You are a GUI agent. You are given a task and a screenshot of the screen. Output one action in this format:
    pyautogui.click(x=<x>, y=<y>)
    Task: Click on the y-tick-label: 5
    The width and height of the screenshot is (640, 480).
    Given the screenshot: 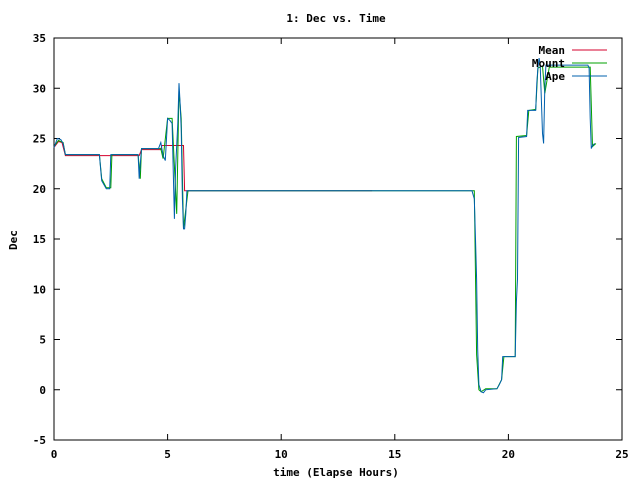 What is the action you would take?
    pyautogui.click(x=42, y=340)
    